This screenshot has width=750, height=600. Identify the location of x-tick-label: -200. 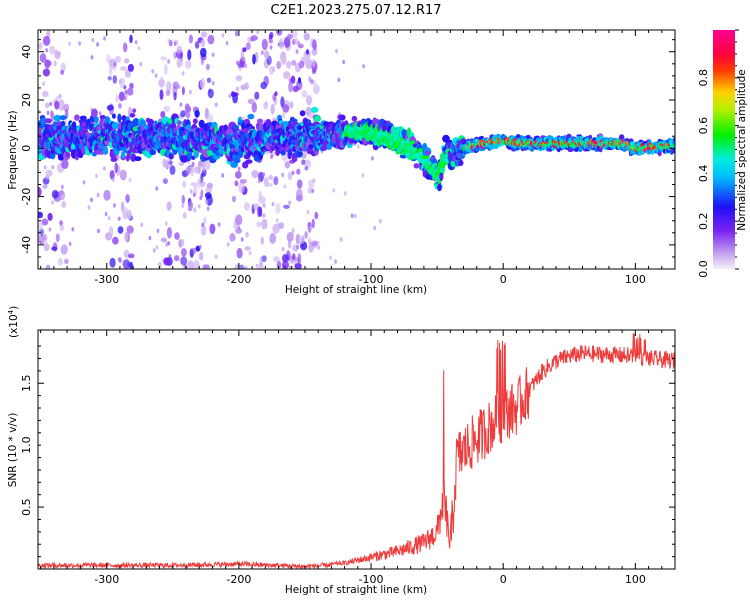
(238, 279).